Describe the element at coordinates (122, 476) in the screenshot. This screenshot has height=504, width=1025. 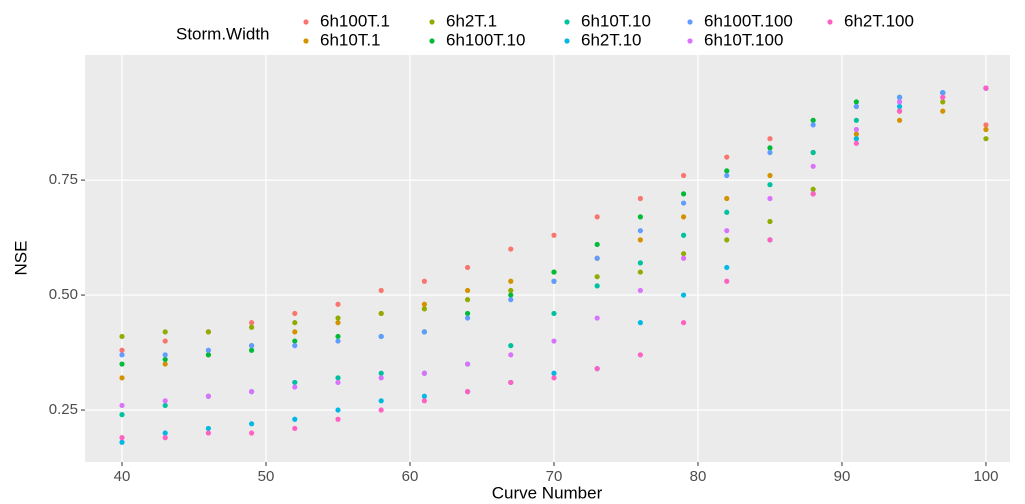
I see `x-tick-label: 40` at that location.